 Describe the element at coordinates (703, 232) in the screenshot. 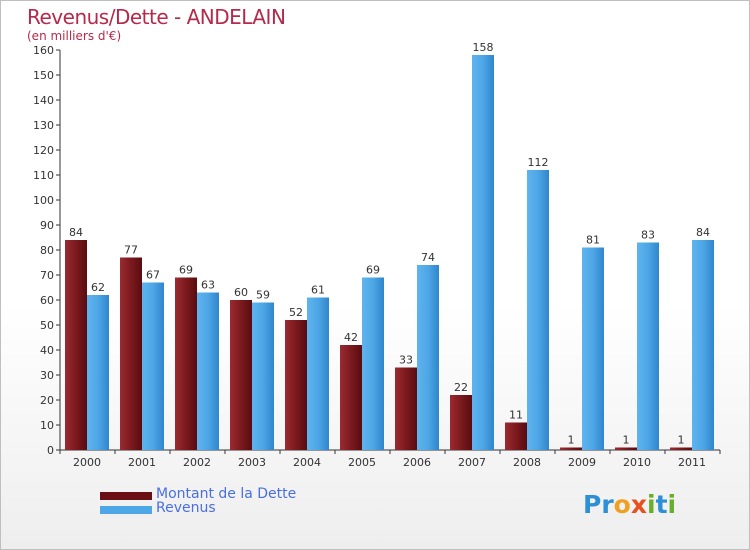

I see `value-label-revenus: 84` at that location.